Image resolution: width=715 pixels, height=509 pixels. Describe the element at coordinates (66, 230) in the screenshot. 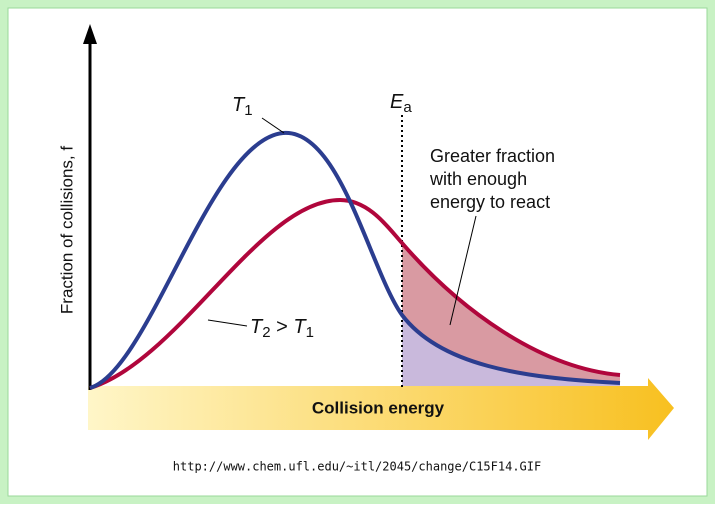

I see `y-axis-label: Fraction of collisions, f` at that location.